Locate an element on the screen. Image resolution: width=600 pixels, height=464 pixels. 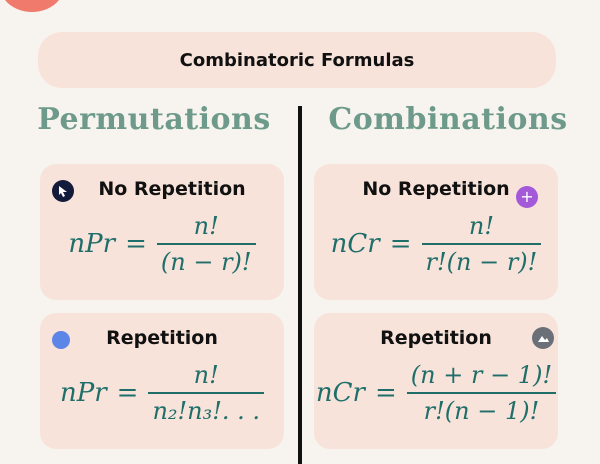
formula: nPr = n! (n − r)! is located at coordinates (162, 244).